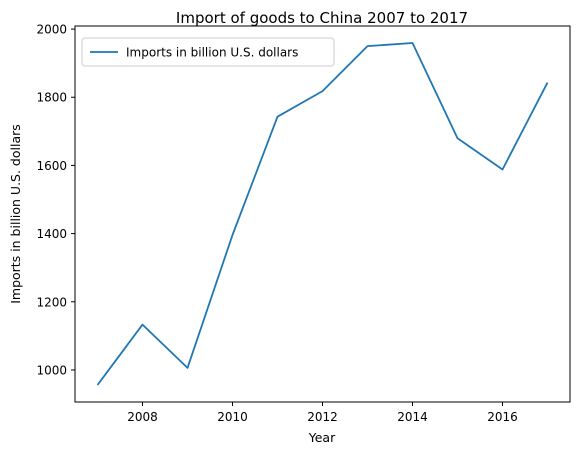 This screenshot has width=580, height=455. What do you see at coordinates (51, 302) in the screenshot?
I see `y-tick-label: 1200` at bounding box center [51, 302].